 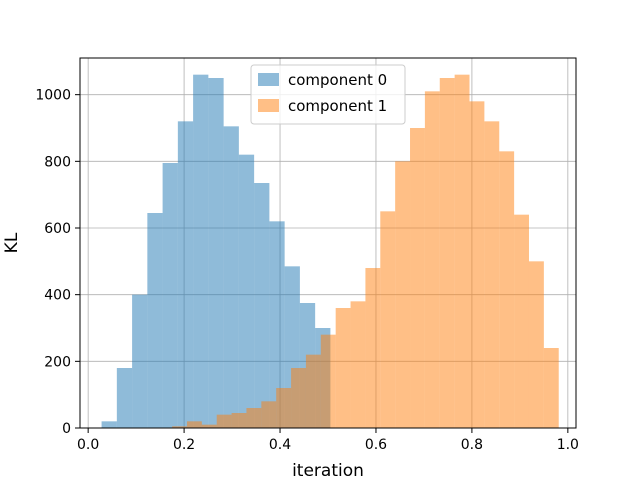 What do you see at coordinates (376, 445) in the screenshot?
I see `x-tick-label: 0.6` at bounding box center [376, 445].